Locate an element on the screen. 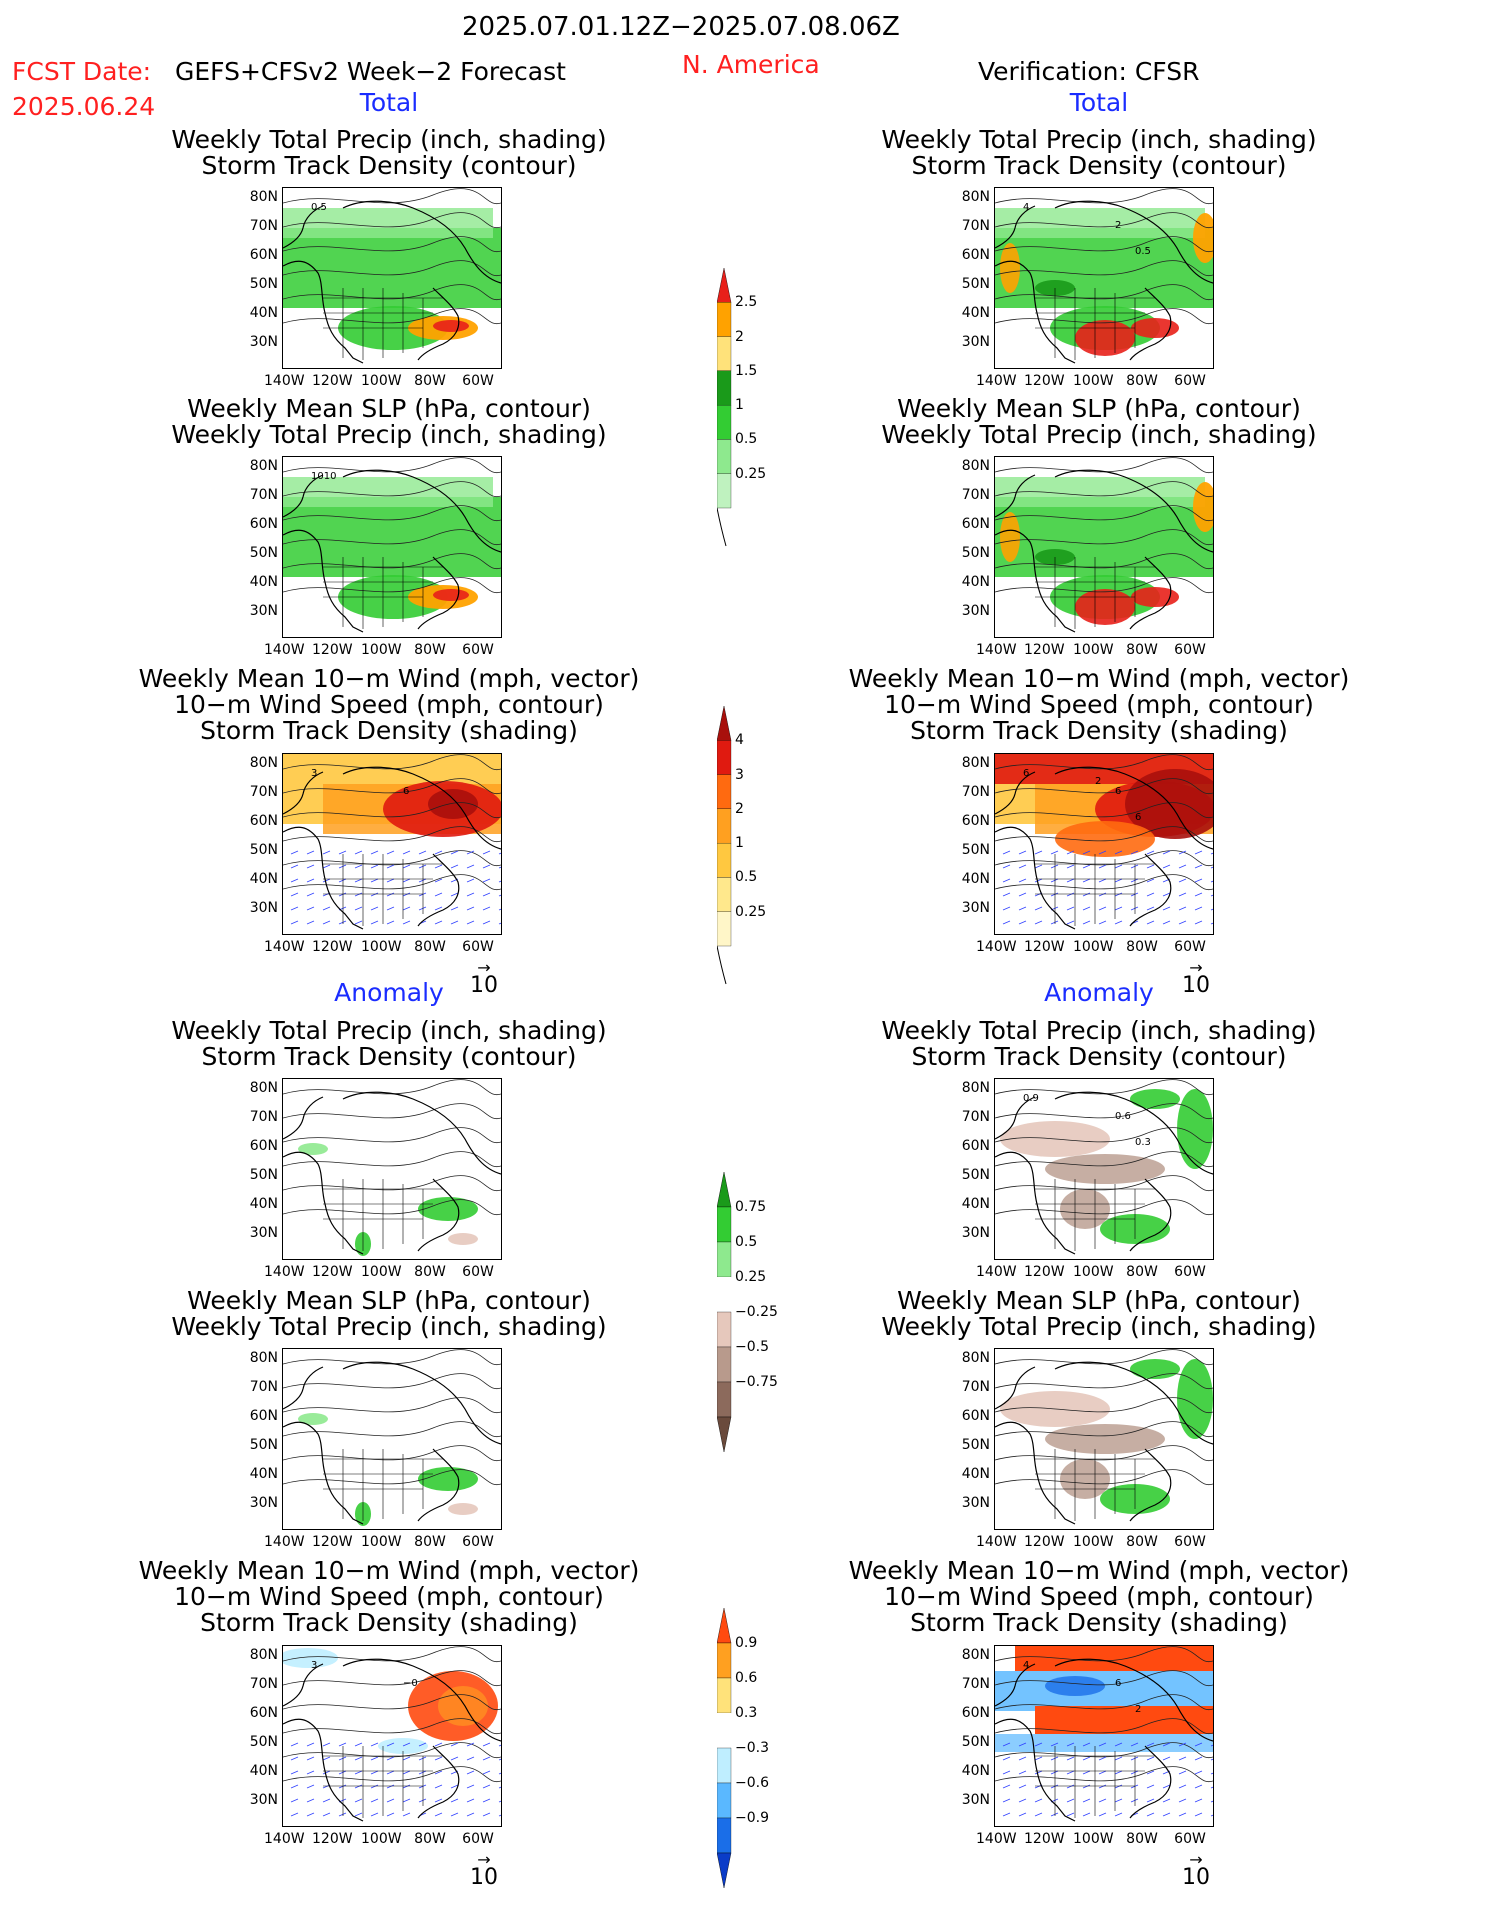  precip-shade is located at coordinates (1104, 537).